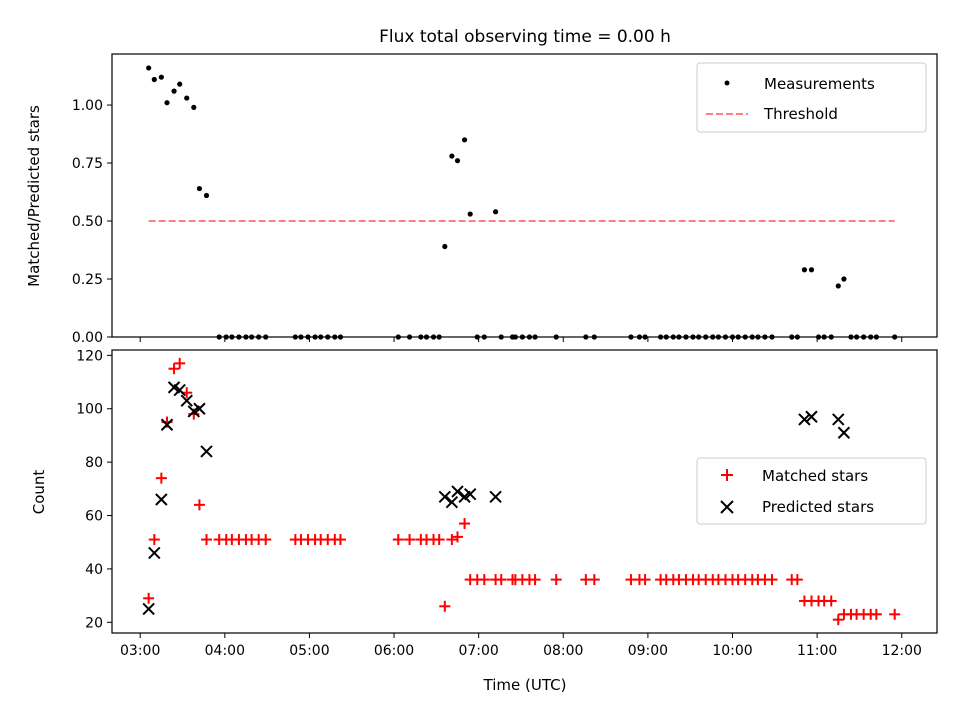 The height and width of the screenshot is (720, 960). I want to click on ratio-legend-box, so click(811, 97).